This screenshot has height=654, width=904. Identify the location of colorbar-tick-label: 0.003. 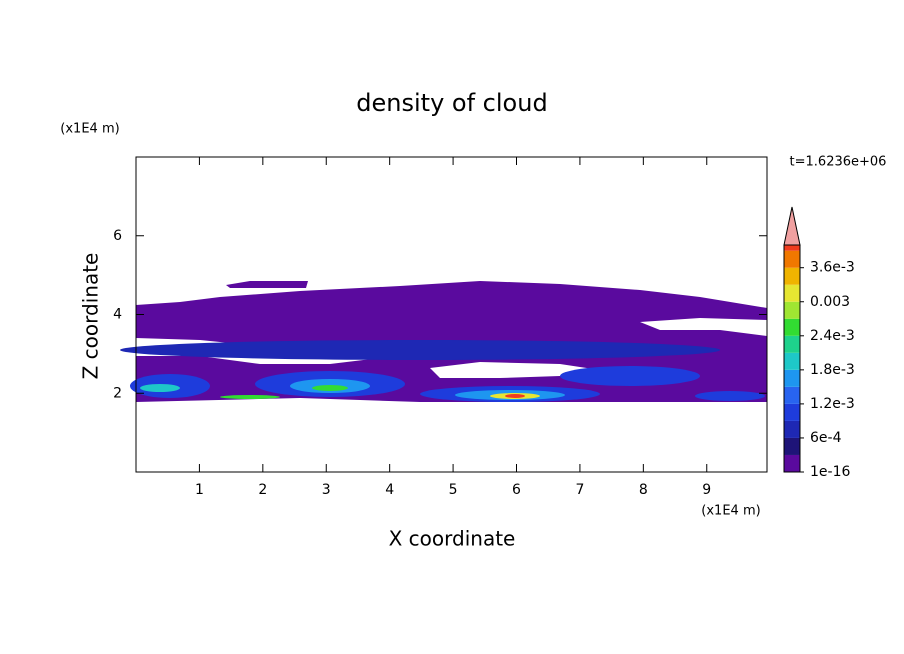
(830, 302).